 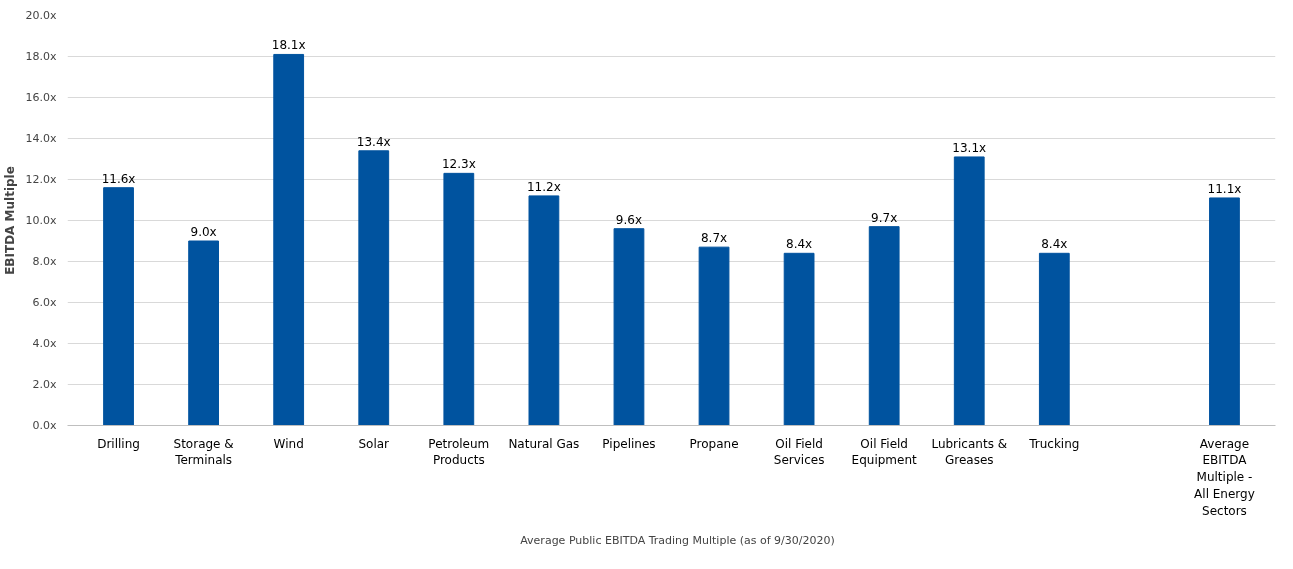 What do you see at coordinates (203, 232) in the screenshot?
I see `data-label: 9.0x` at bounding box center [203, 232].